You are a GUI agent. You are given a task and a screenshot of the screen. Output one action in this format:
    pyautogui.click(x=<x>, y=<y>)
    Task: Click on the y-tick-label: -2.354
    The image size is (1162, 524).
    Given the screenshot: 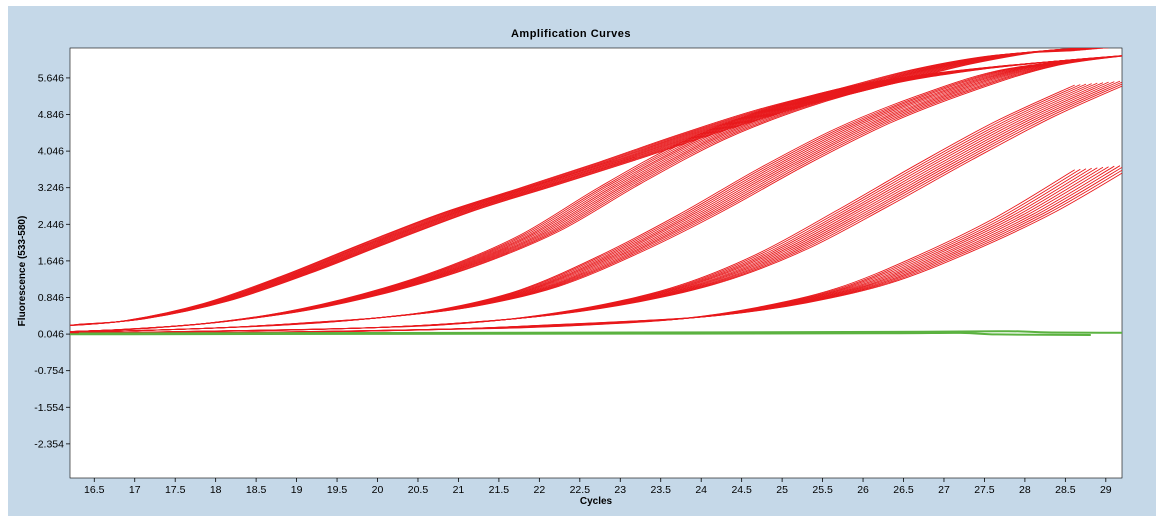 What is the action you would take?
    pyautogui.click(x=49, y=444)
    